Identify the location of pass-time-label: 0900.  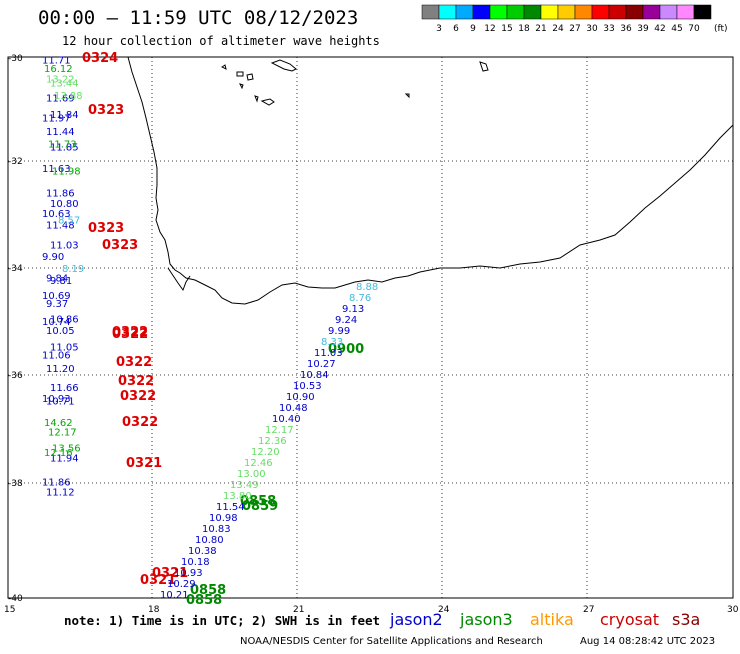
(346, 349).